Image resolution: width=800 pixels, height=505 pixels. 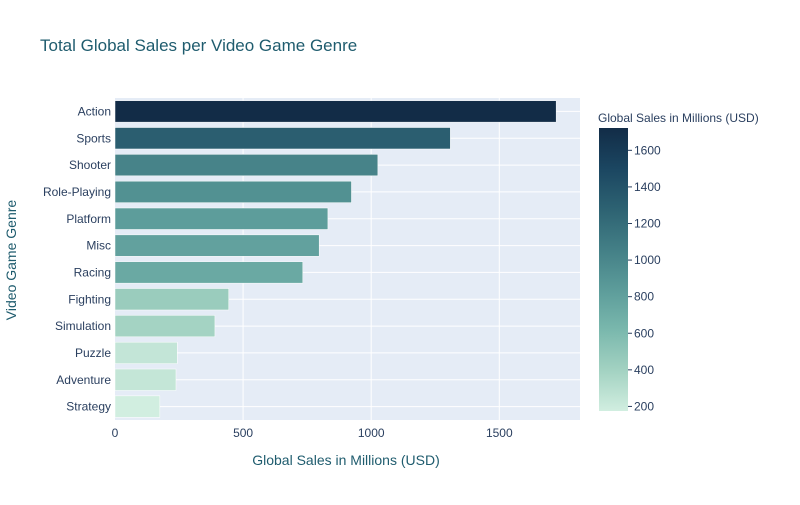 What do you see at coordinates (83, 380) in the screenshot?
I see `y-tick-label: Adventure` at bounding box center [83, 380].